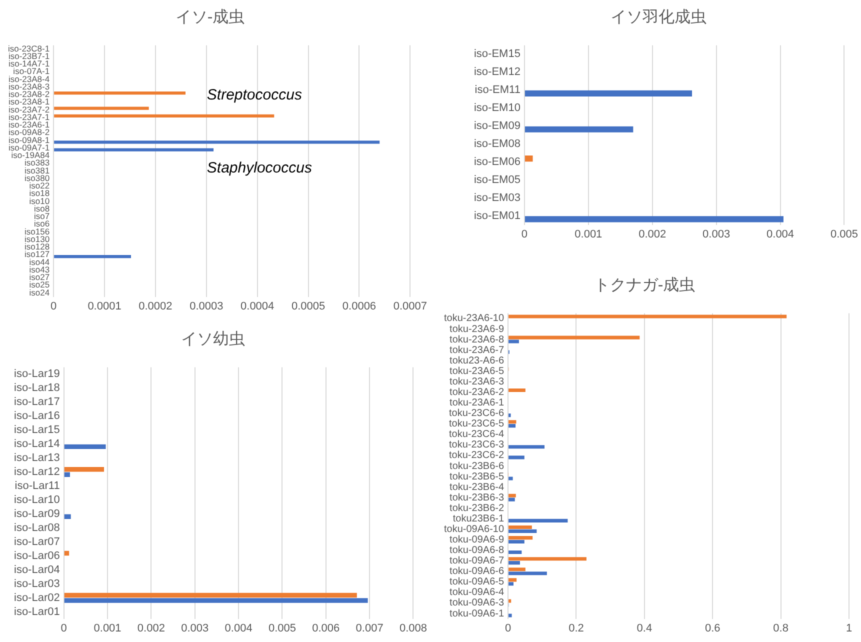 This screenshot has width=861, height=642. I want to click on x-tick-label: 1, so click(849, 628).